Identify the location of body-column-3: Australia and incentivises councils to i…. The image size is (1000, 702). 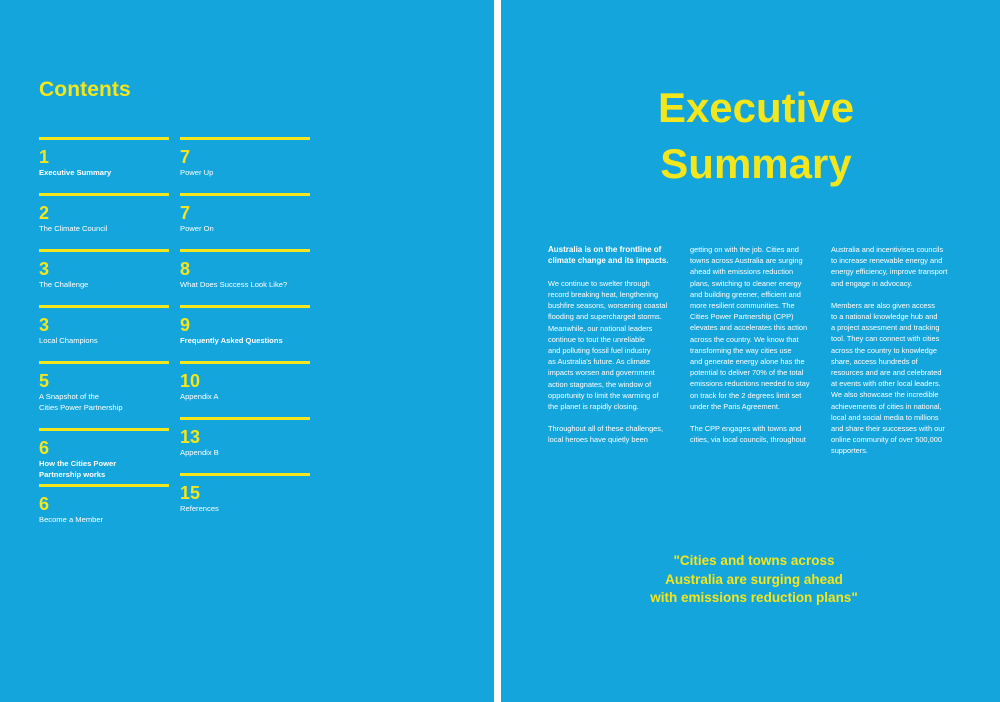
(895, 356).